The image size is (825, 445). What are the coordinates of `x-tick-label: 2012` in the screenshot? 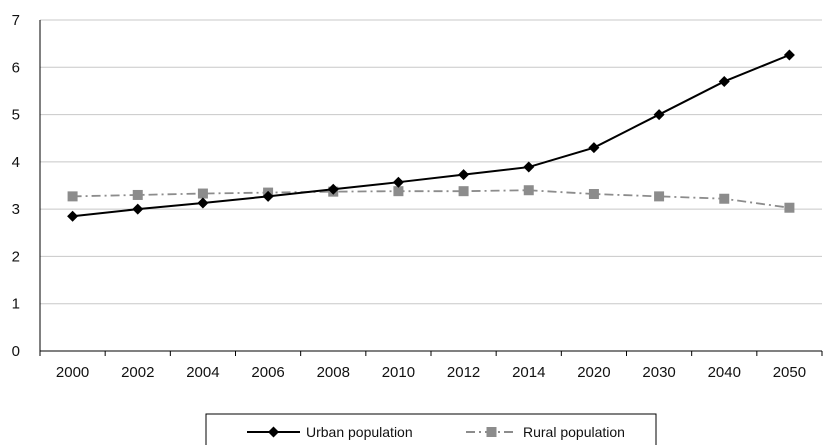 It's located at (463, 372).